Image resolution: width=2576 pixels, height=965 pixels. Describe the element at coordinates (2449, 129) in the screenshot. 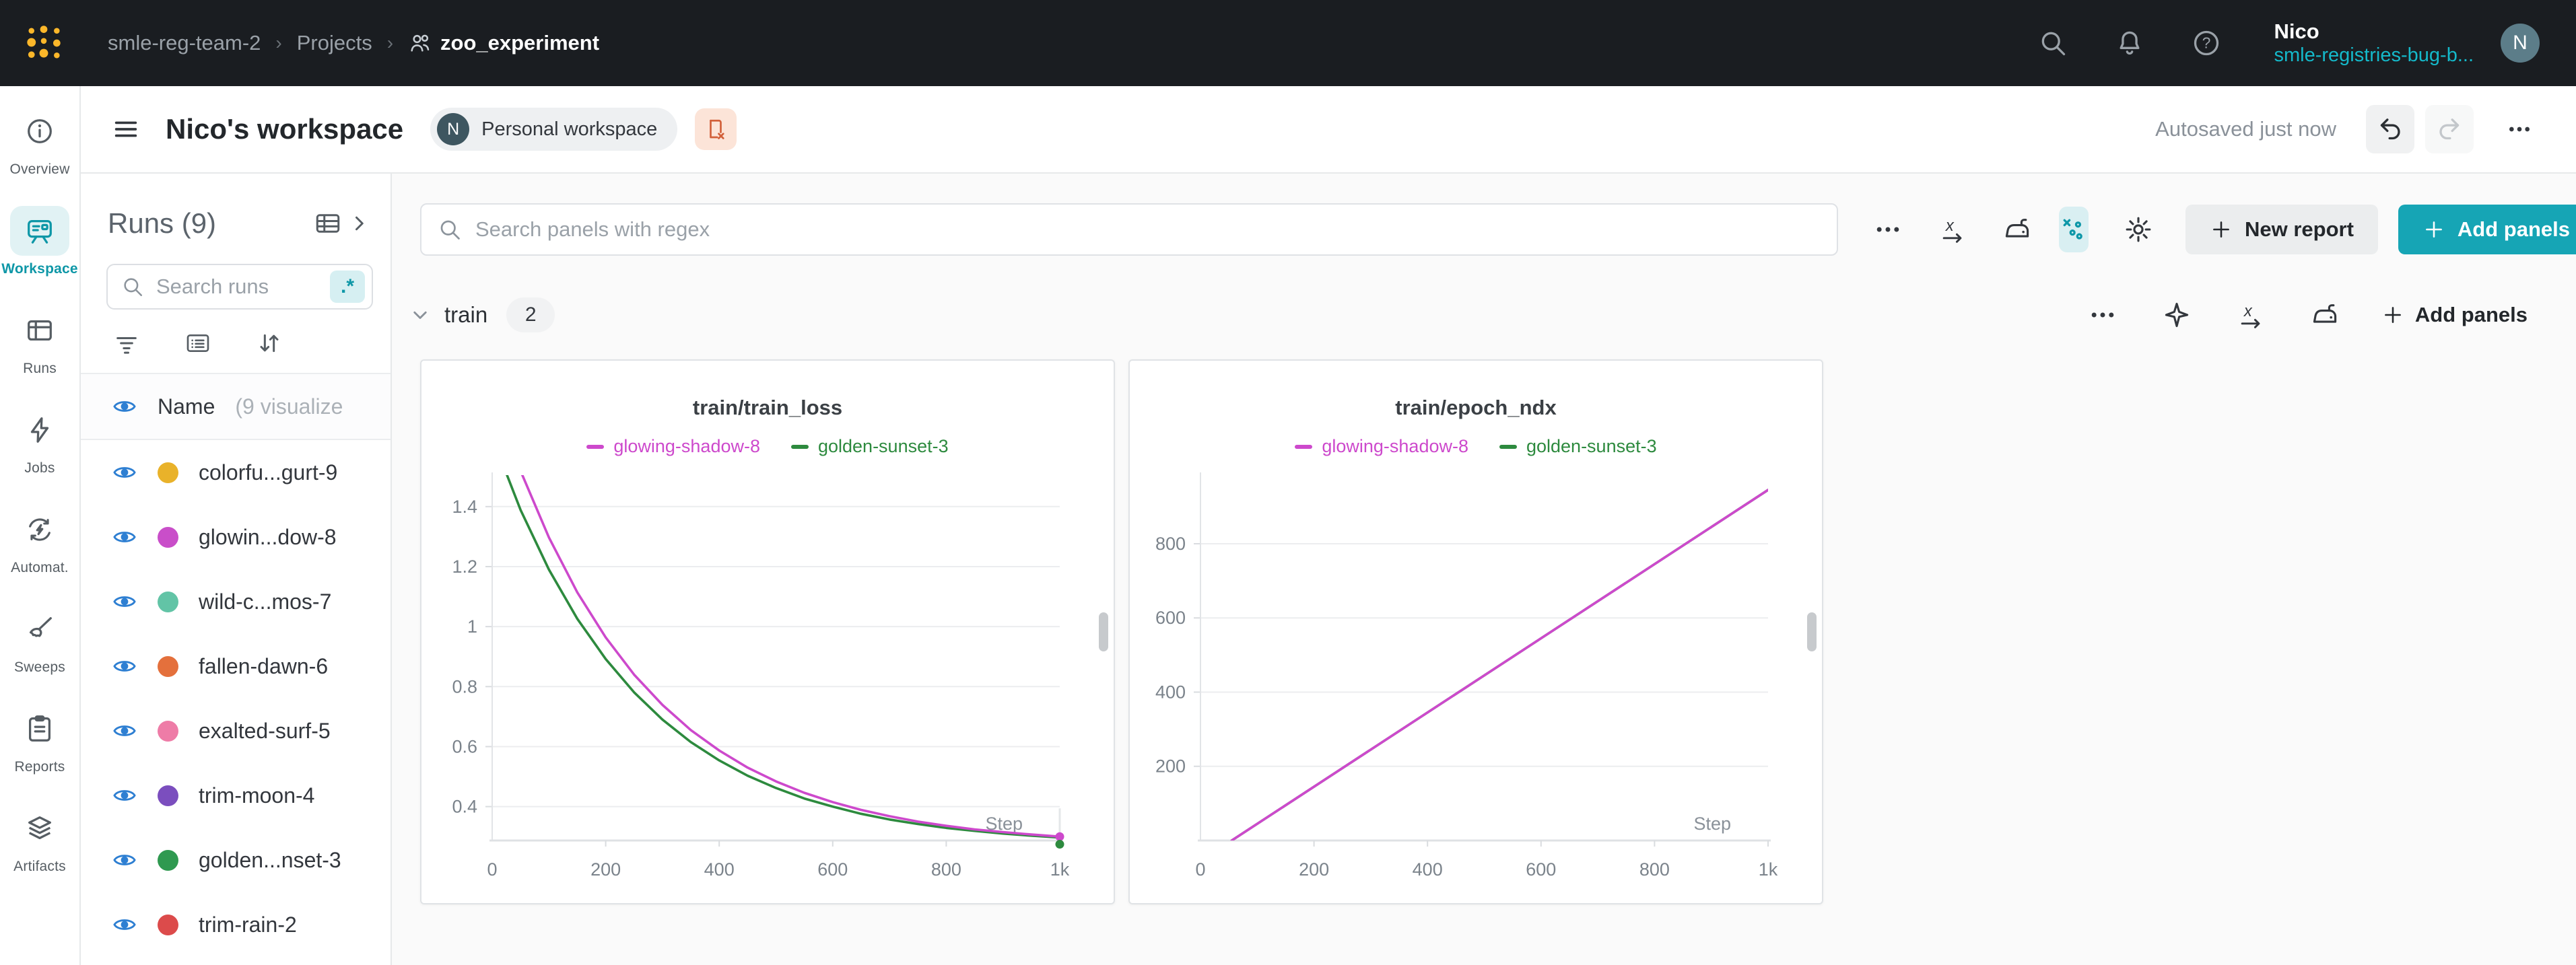

I see `redo-button` at that location.